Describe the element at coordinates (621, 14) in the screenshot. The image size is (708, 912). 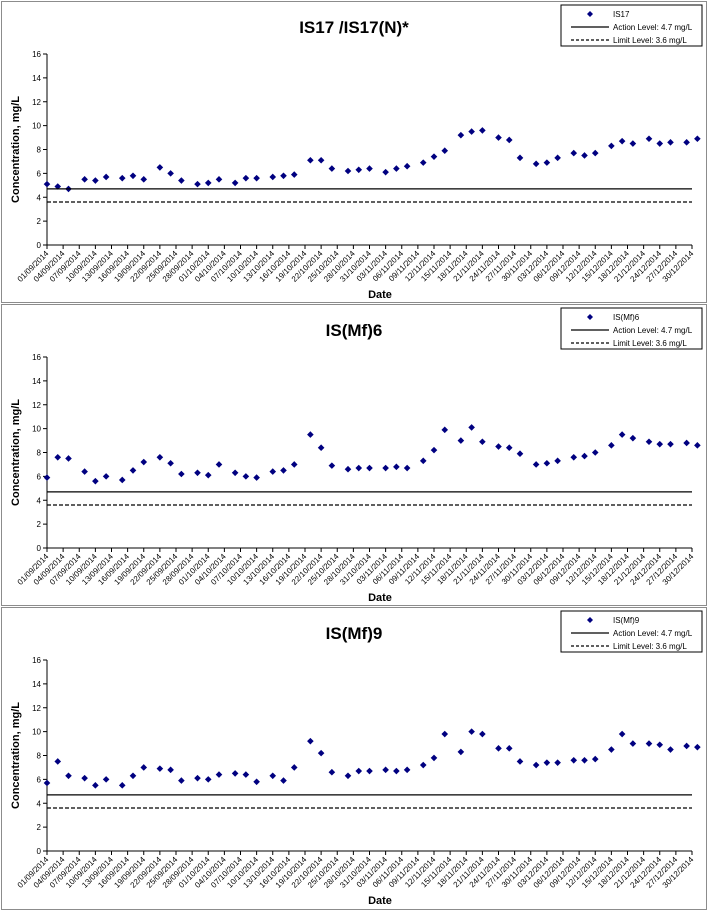
I see `legend-entry-label: IS17` at that location.